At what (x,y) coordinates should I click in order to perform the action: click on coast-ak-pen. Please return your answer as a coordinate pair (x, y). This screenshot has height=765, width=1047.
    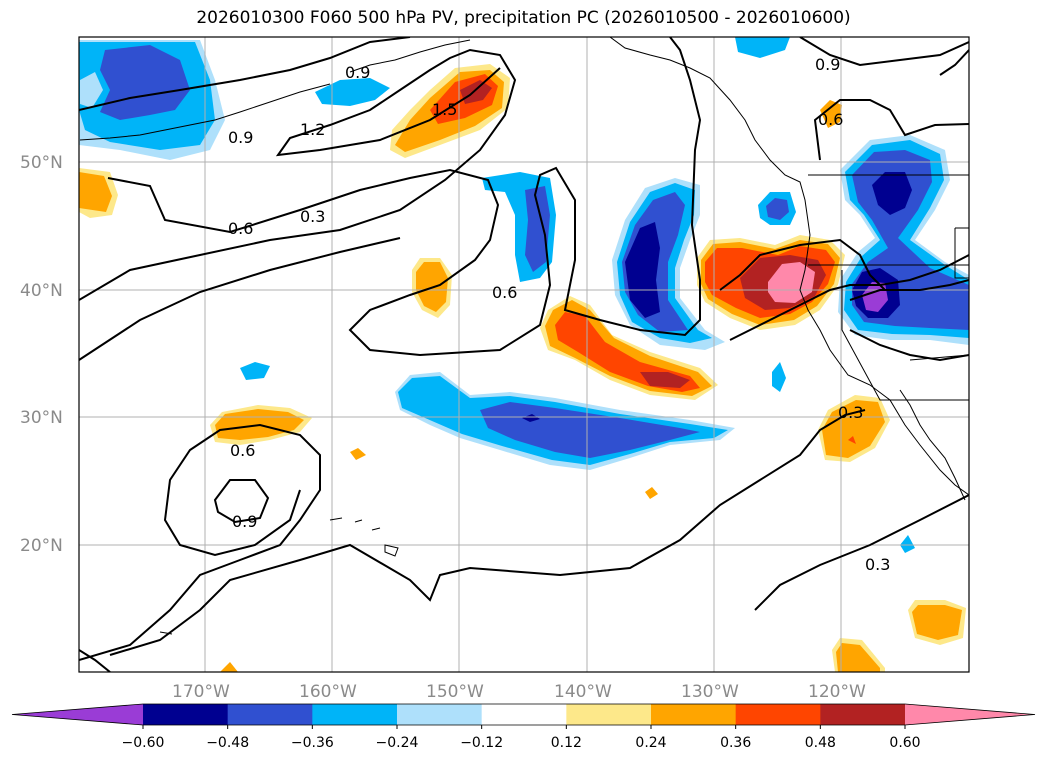
    Looking at the image, I should click on (410, 56).